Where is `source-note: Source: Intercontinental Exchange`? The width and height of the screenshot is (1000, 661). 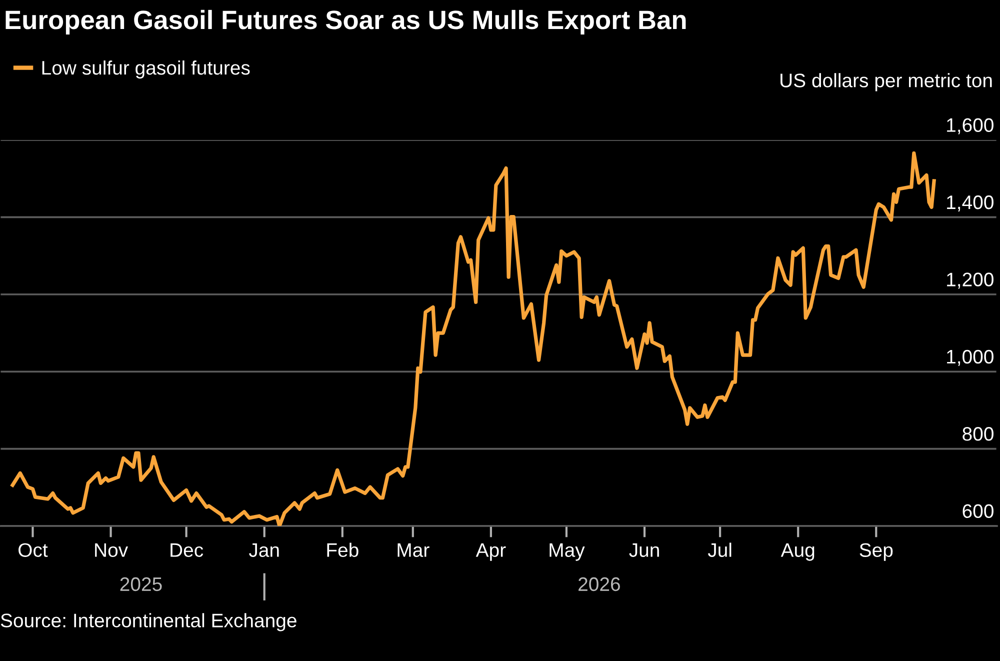 source-note: Source: Intercontinental Exchange is located at coordinates (148, 622).